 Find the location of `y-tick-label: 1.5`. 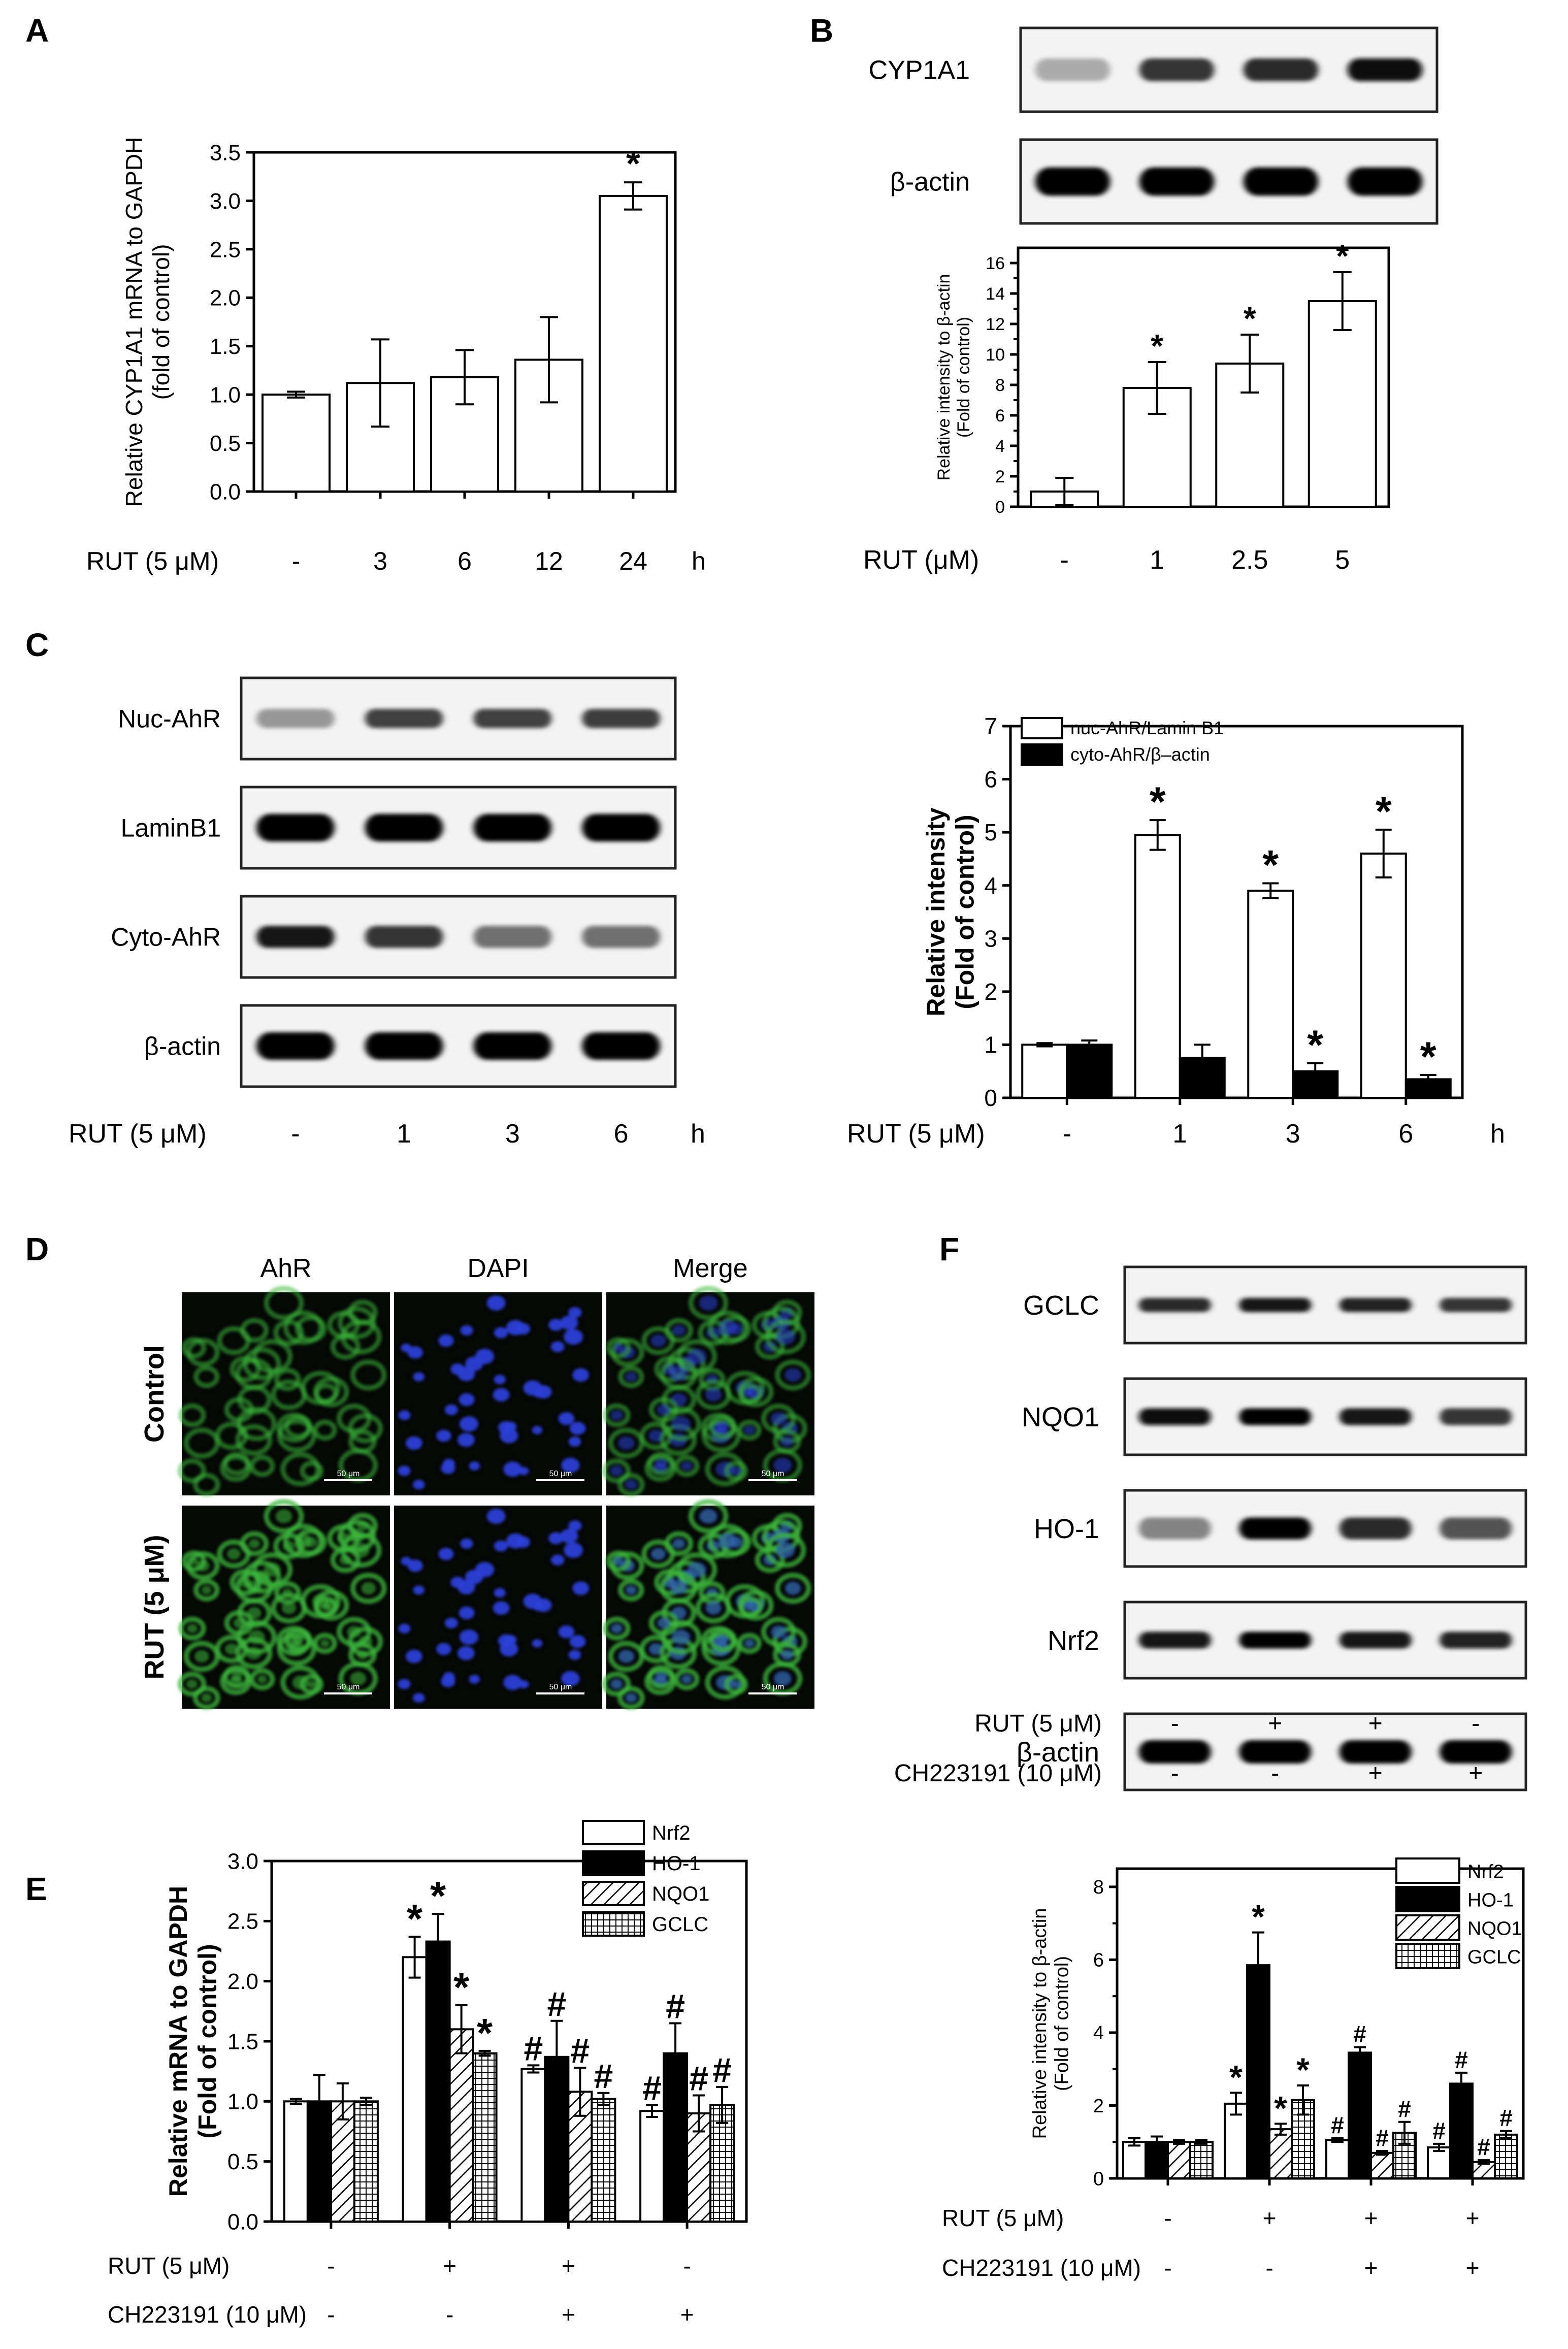

y-tick-label: 1.5 is located at coordinates (243, 2041).